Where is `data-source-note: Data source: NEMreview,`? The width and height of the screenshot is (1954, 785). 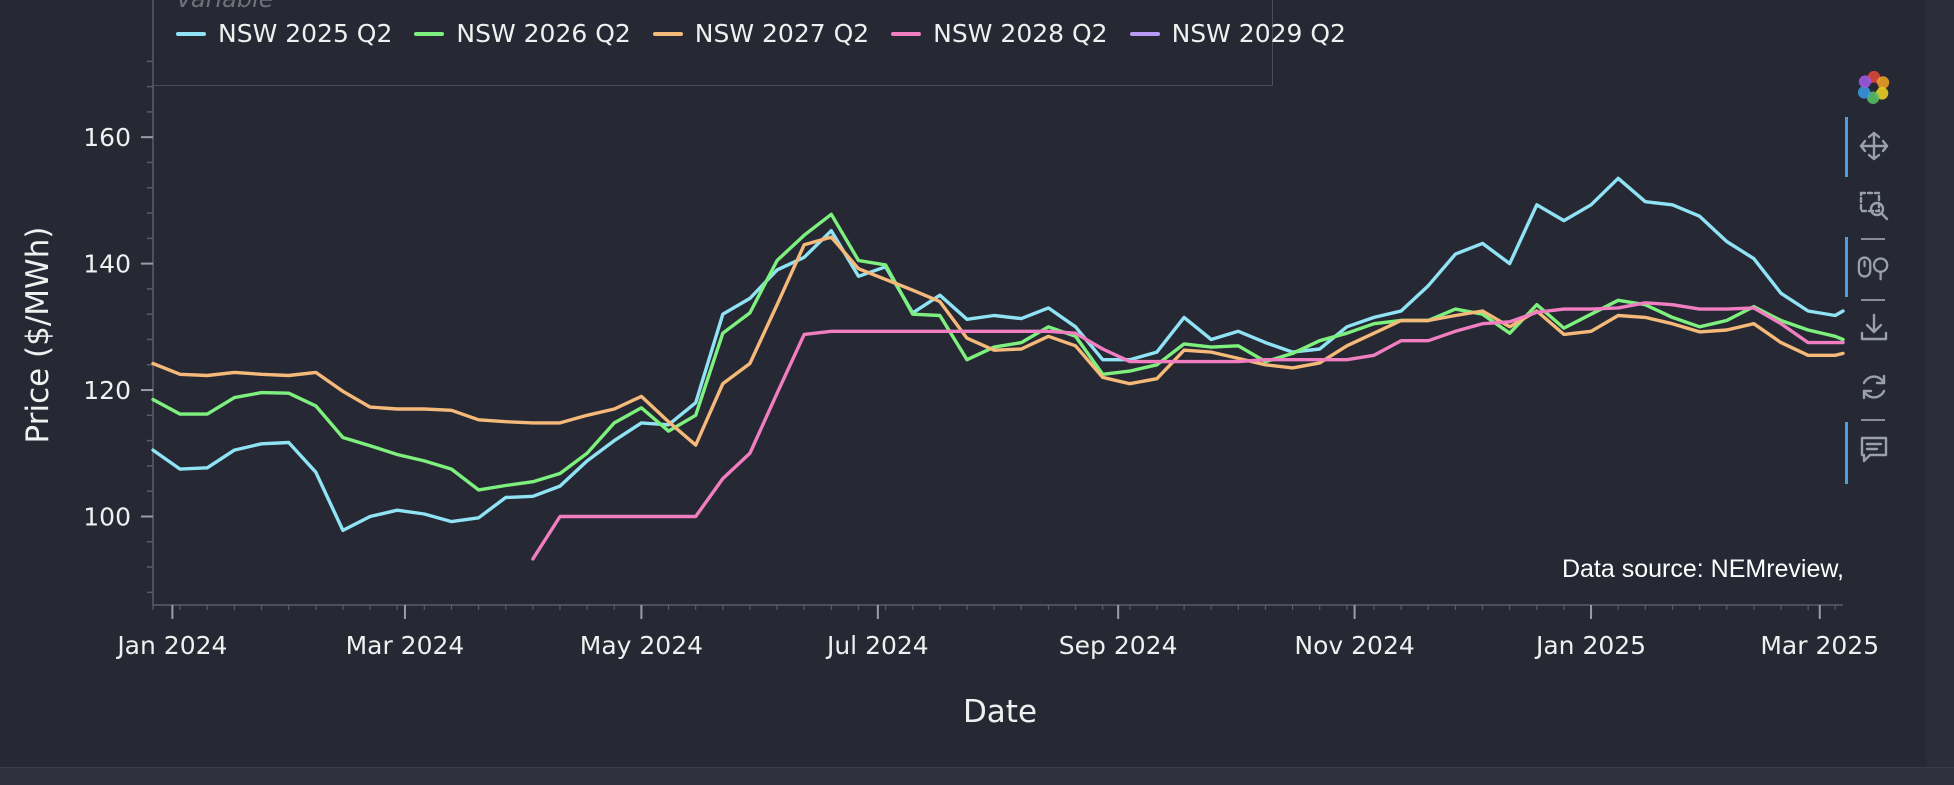
data-source-note: Data source: NEMreview, is located at coordinates (1702, 569).